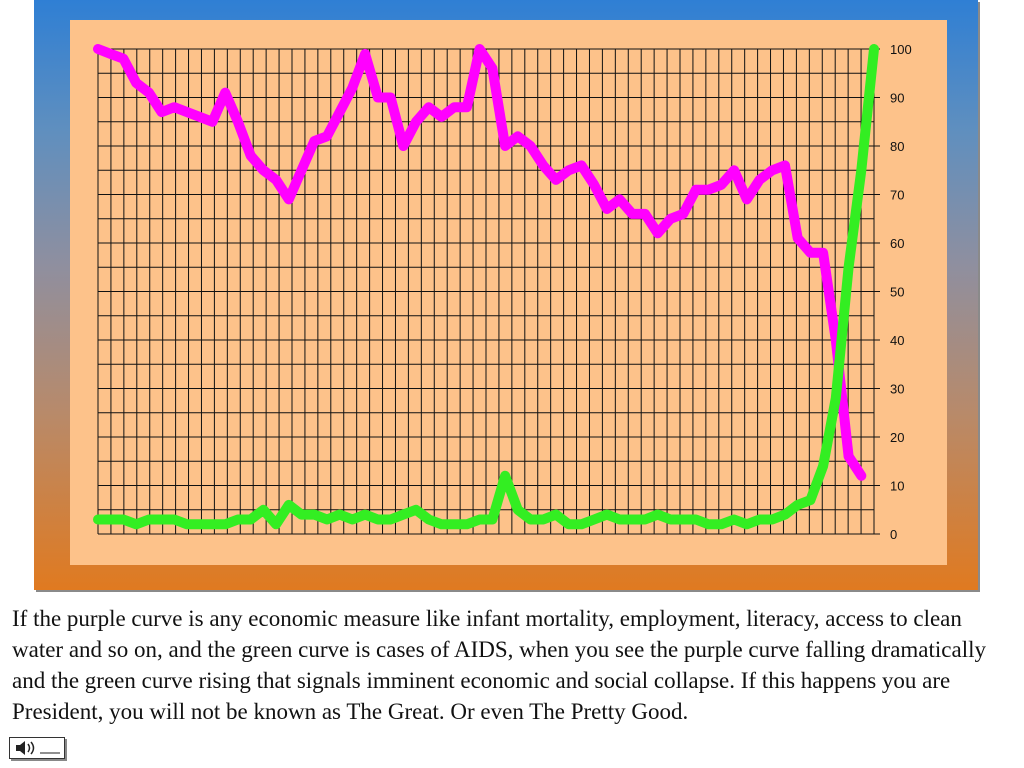 Image resolution: width=1024 pixels, height=768 pixels. Describe the element at coordinates (897, 146) in the screenshot. I see `y-tick-label: 80` at that location.